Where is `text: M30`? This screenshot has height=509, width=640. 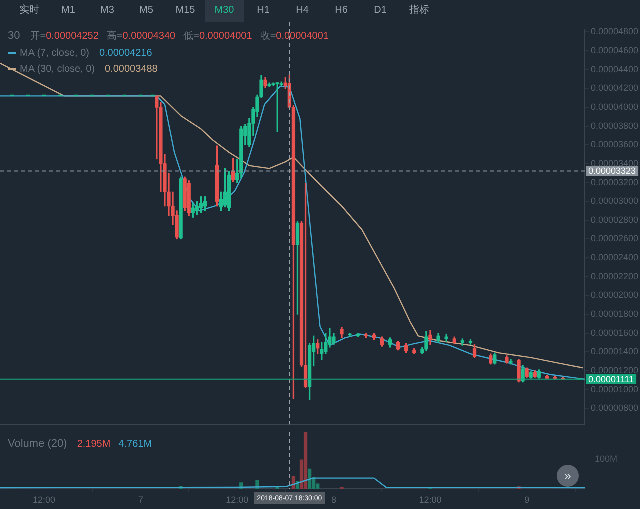
text: M30 is located at coordinates (224, 11).